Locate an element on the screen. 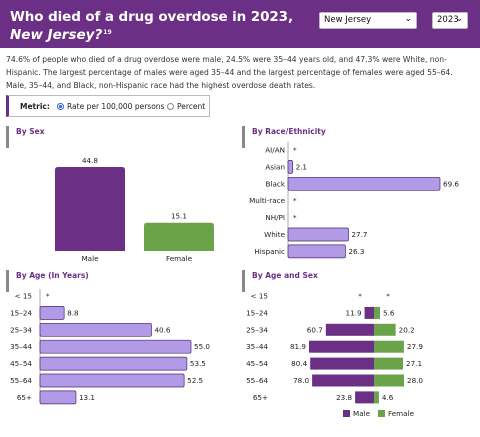 This screenshot has height=437, width=480. metric-selector: Metric: Rate per 100,000 persons Percent is located at coordinates (108, 106).